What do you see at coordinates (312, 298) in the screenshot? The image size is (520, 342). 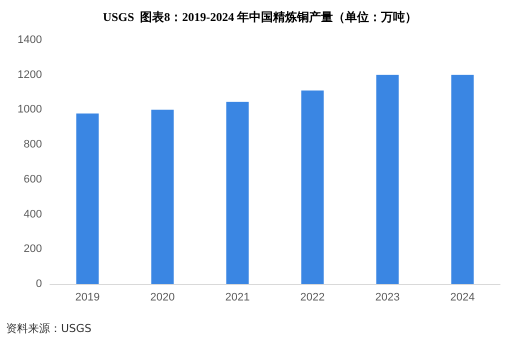 I see `x-tick-label: 2022` at bounding box center [312, 298].